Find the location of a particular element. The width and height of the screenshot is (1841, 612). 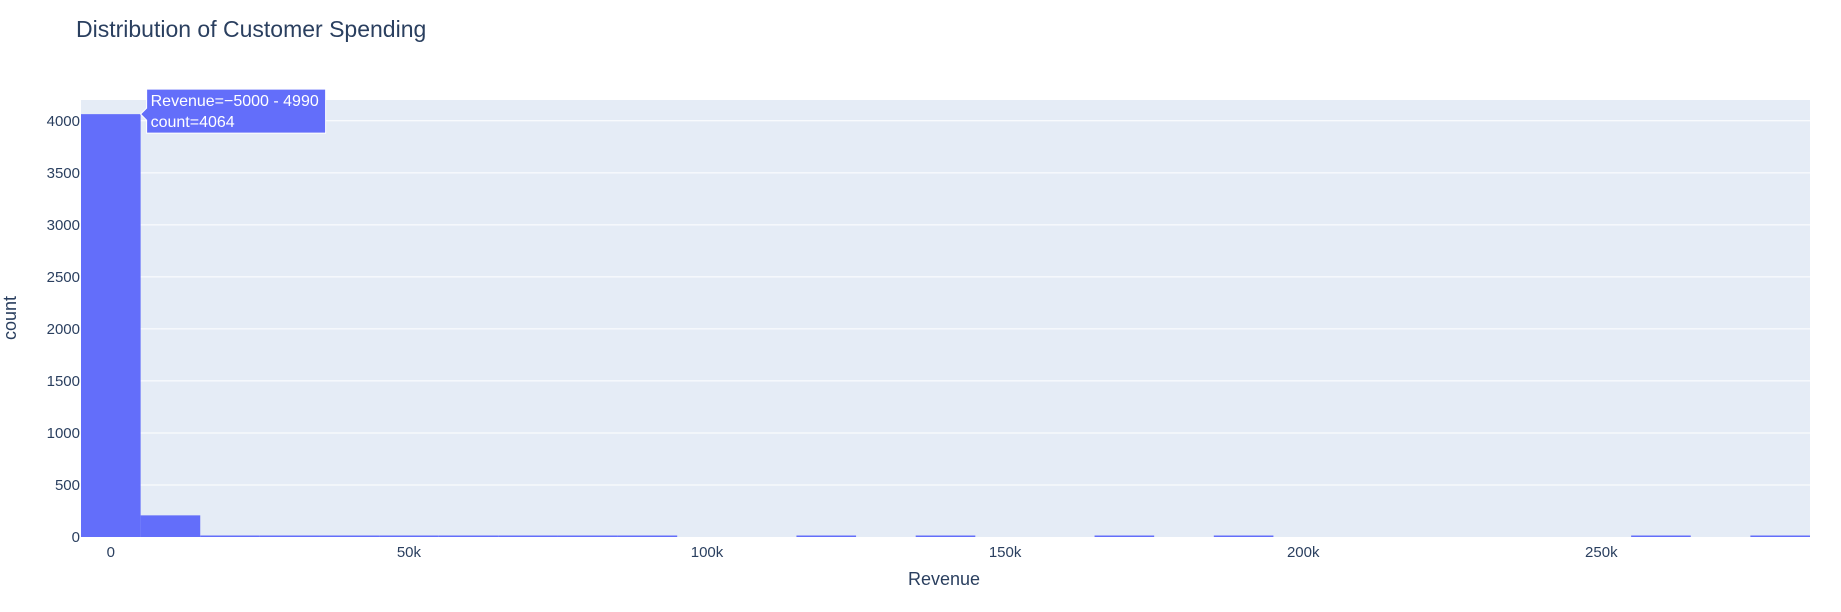

x-axis-ticks: 0 50k 100k 150k 200k 250k is located at coordinates (862, 552).